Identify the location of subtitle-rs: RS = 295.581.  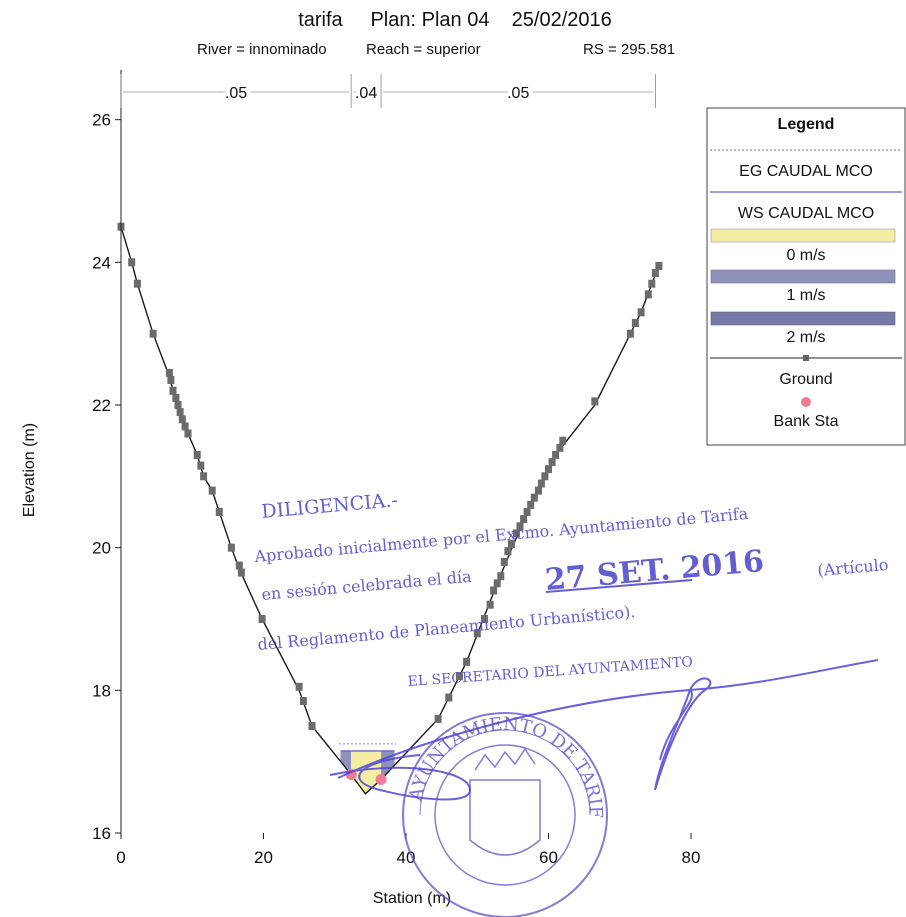
(629, 49).